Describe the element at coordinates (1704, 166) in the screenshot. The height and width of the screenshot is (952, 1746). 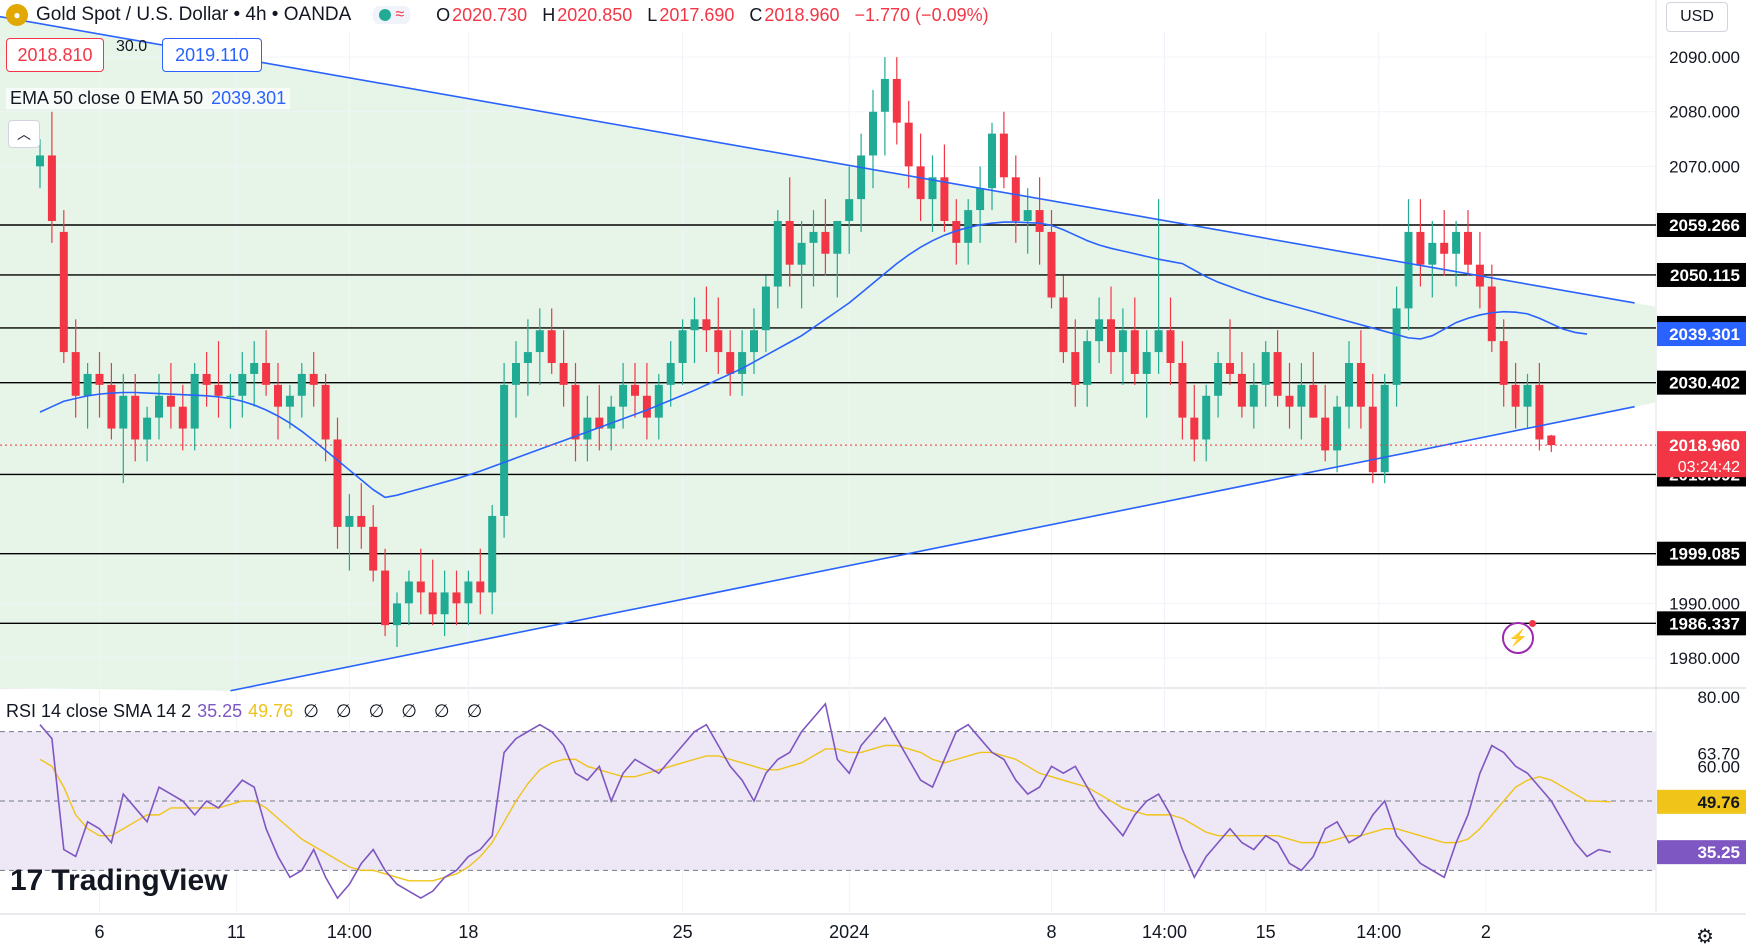
I see `price-tick-label: 2070.000` at that location.